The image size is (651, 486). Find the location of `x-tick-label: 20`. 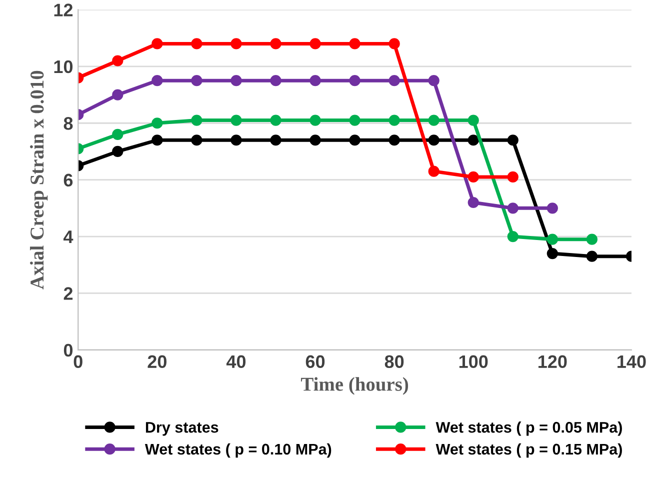

x-tick-label: 20 is located at coordinates (157, 361).